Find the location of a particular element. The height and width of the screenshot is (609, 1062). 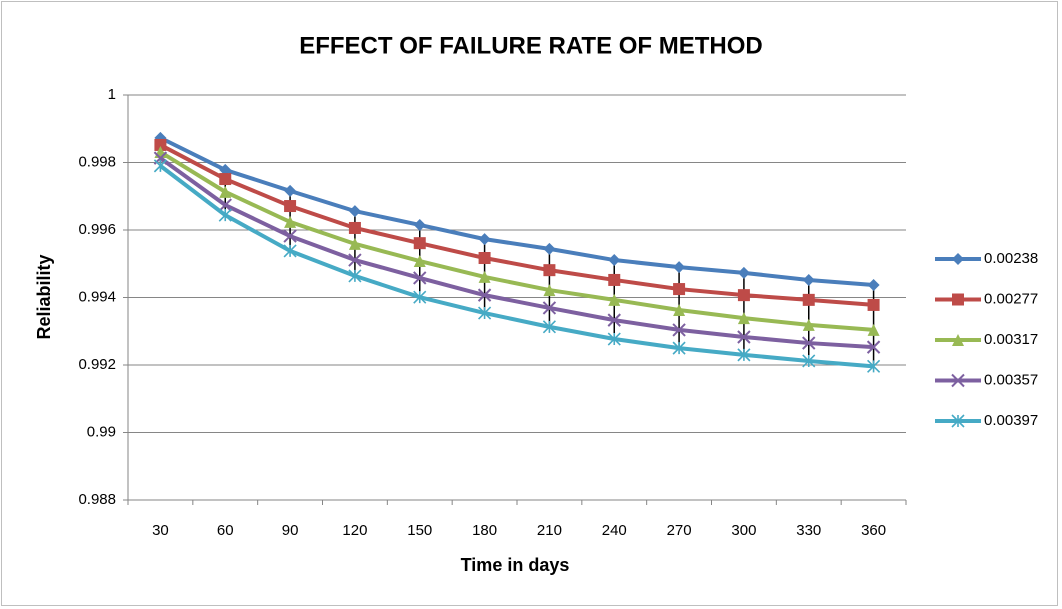

x-tick-label: 300 is located at coordinates (743, 530).